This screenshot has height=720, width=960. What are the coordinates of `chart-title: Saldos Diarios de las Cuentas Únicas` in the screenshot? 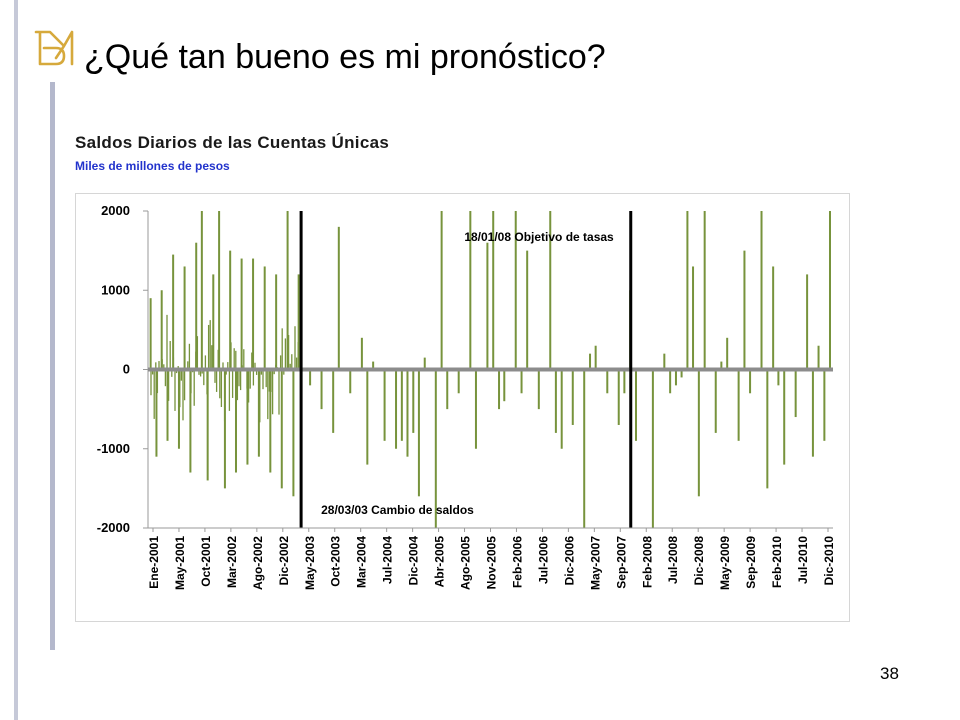 It's located at (232, 142).